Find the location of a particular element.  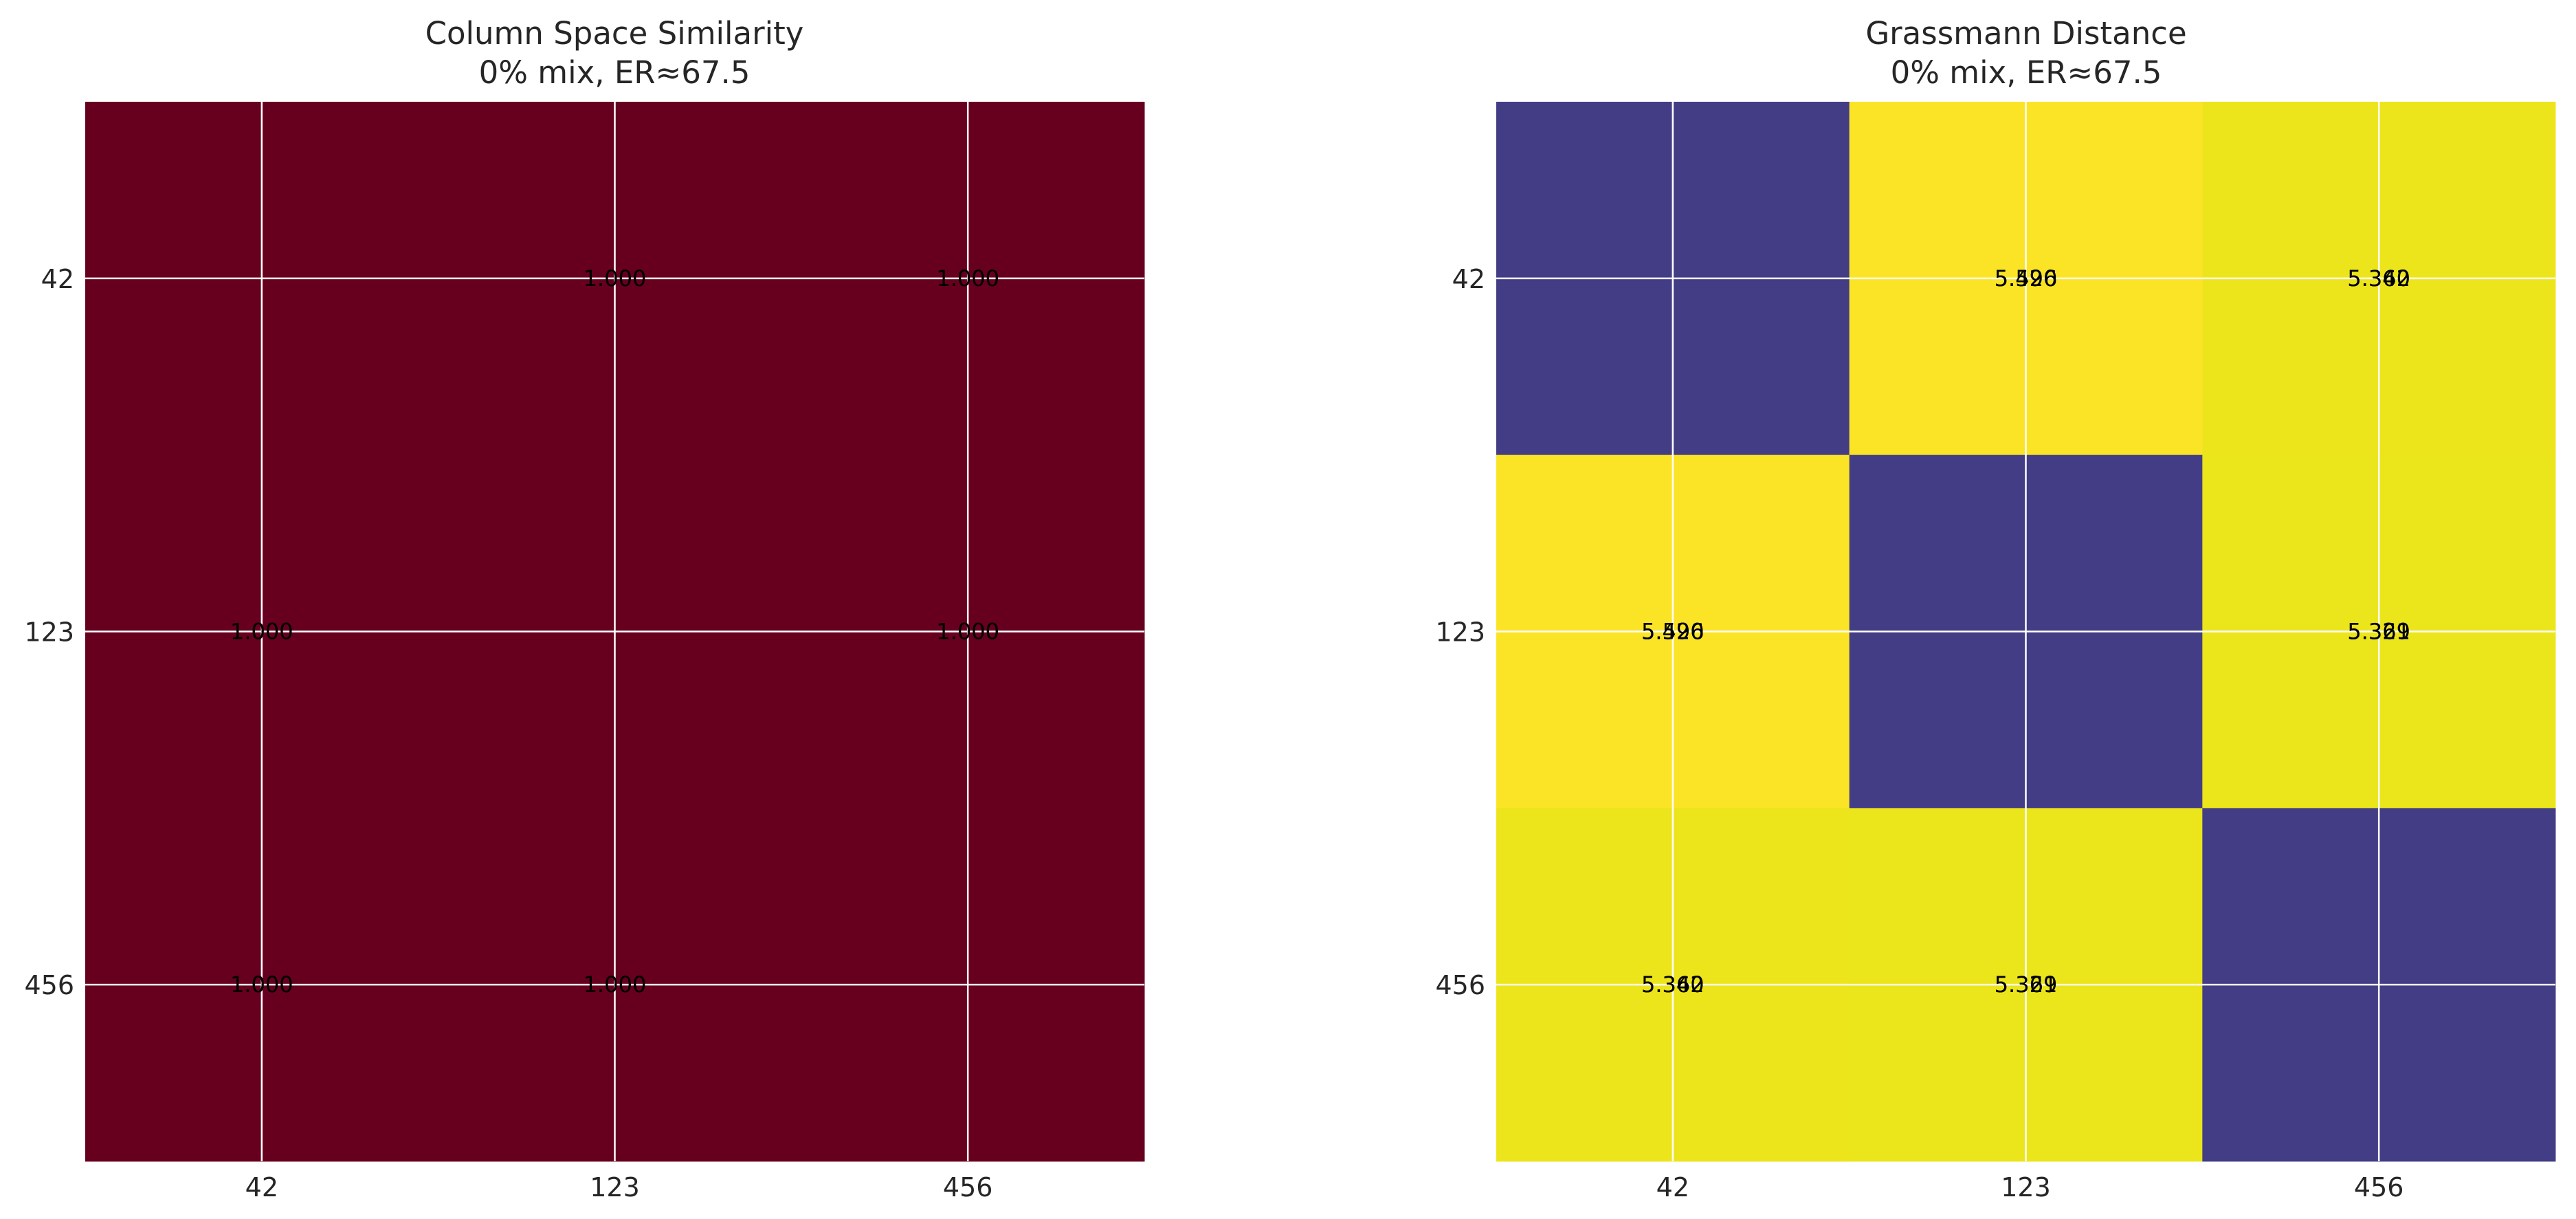

chart-title: Column Space Similarity is located at coordinates (614, 33).